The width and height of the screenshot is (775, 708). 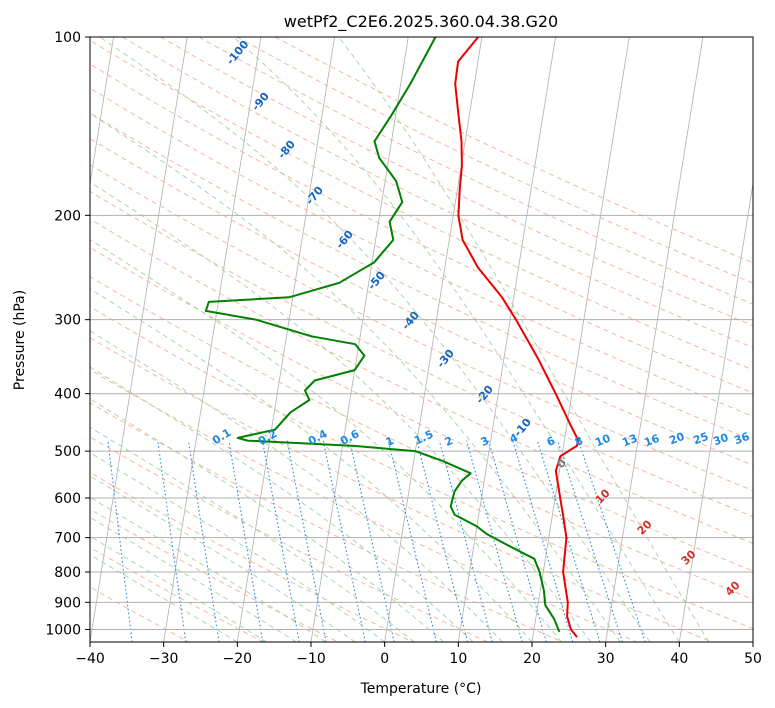 I want to click on mixing-ratio-label: 0.6, so click(x=350, y=437).